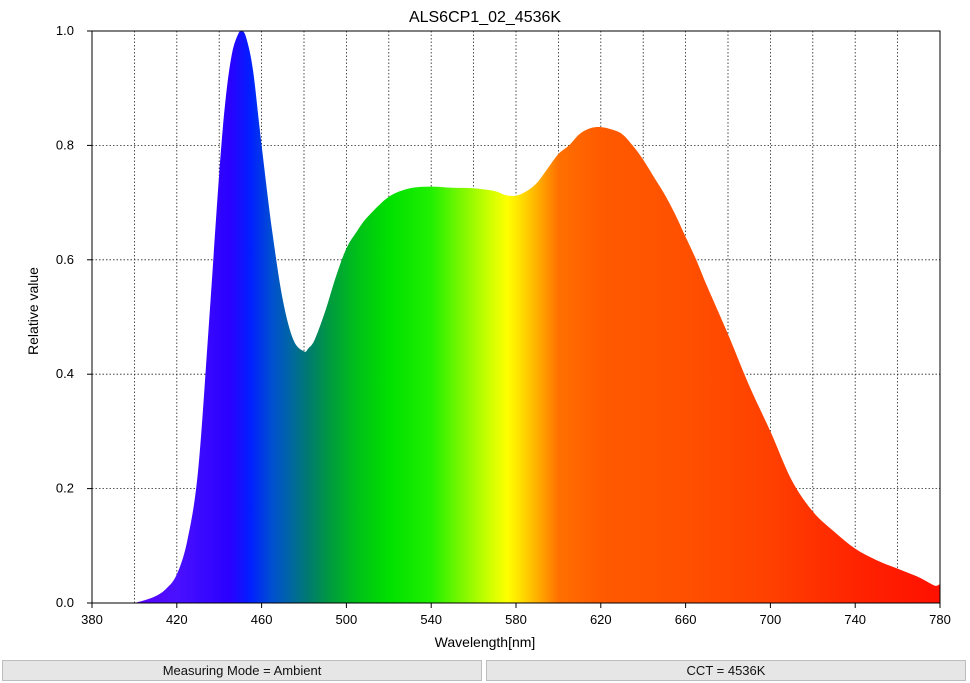 The height and width of the screenshot is (683, 970). What do you see at coordinates (485, 17) in the screenshot?
I see `chart-title: ALS6CP1_02_4536K` at bounding box center [485, 17].